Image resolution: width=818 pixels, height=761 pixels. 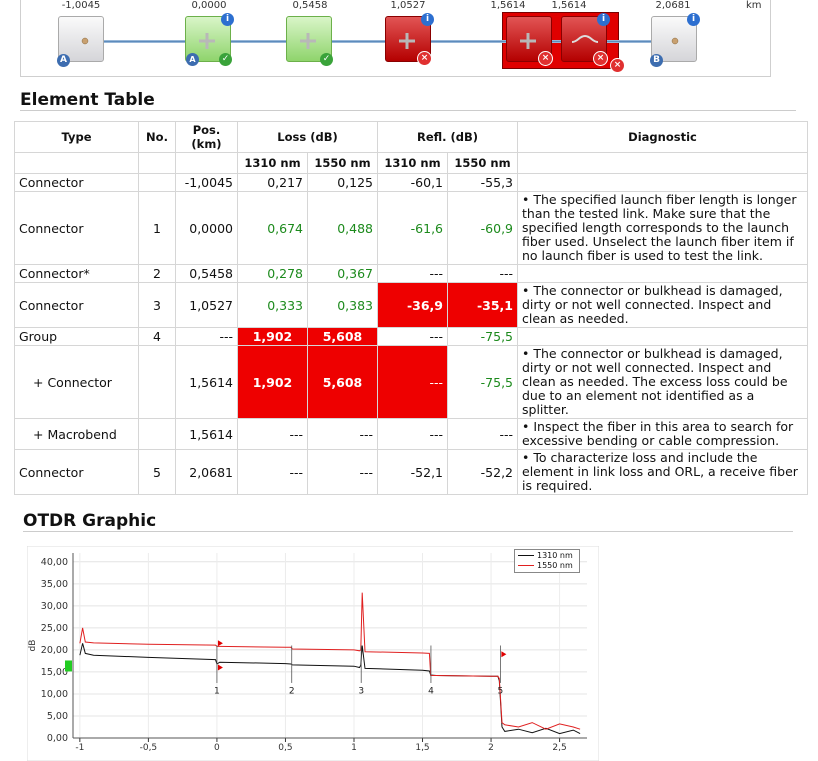 I want to click on x-tick-label: -1, so click(x=79, y=748).